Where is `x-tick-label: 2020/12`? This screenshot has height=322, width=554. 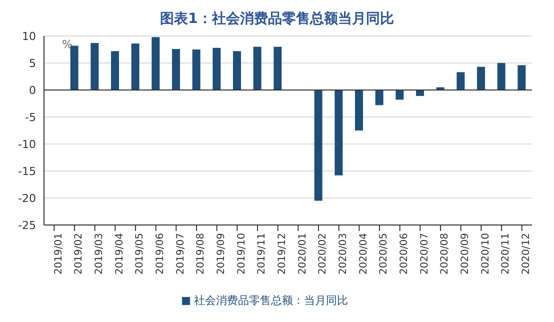 x-tick-label: 2020/12 is located at coordinates (526, 254).